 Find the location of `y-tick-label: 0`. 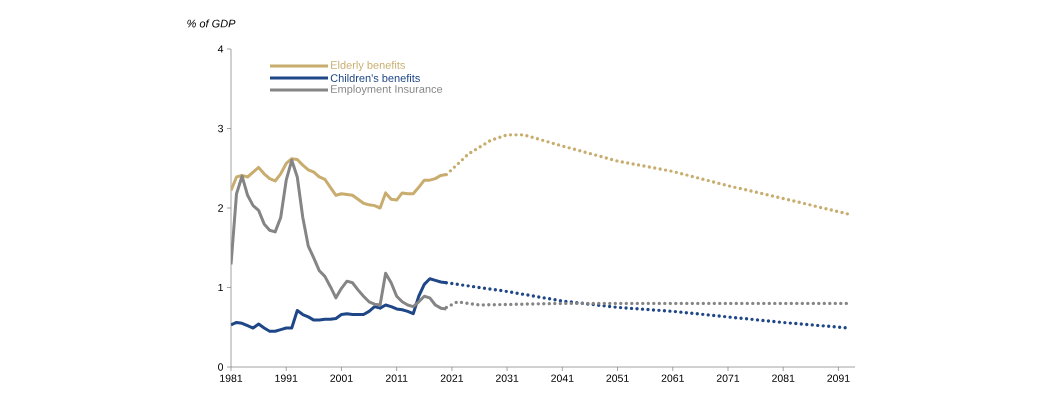

y-tick-label: 0 is located at coordinates (221, 367).